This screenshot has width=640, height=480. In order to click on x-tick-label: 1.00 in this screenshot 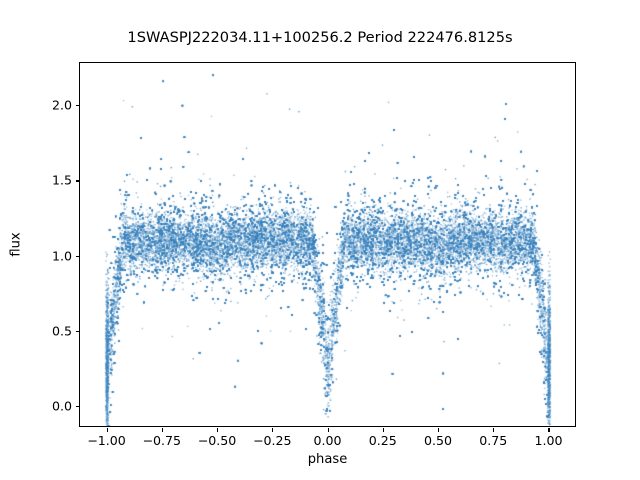, I will do `click(548, 440)`.